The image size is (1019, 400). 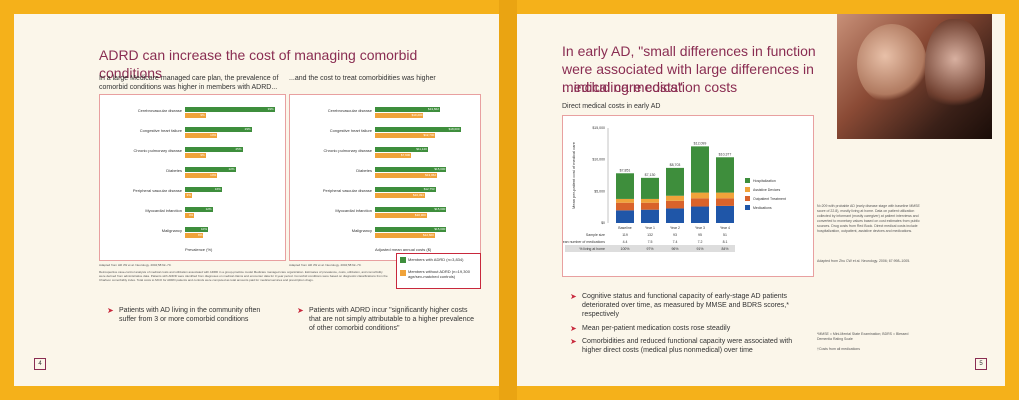 I want to click on table-row-label: Sample size, so click(x=595, y=235).